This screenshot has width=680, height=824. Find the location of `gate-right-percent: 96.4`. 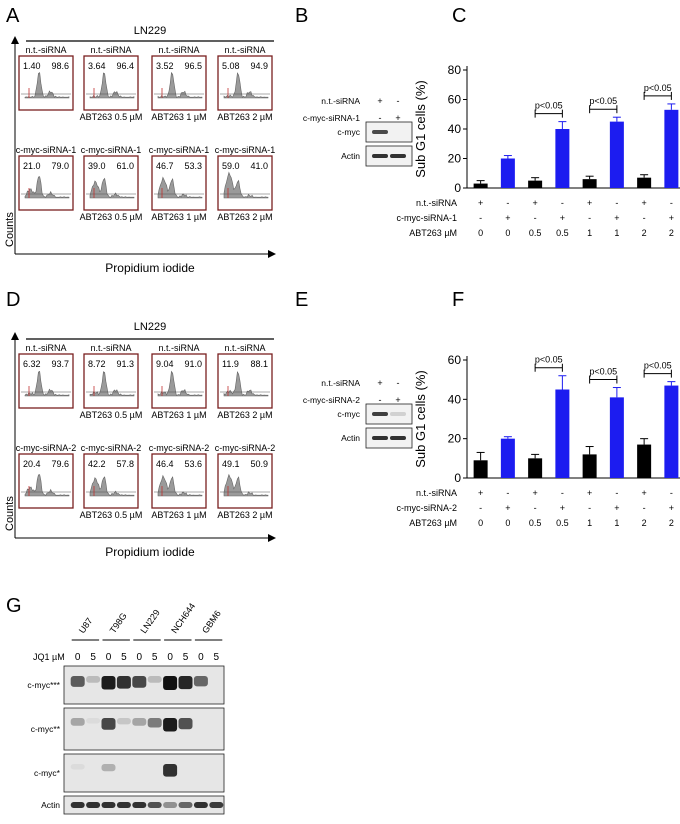

gate-right-percent: 96.4 is located at coordinates (125, 66).